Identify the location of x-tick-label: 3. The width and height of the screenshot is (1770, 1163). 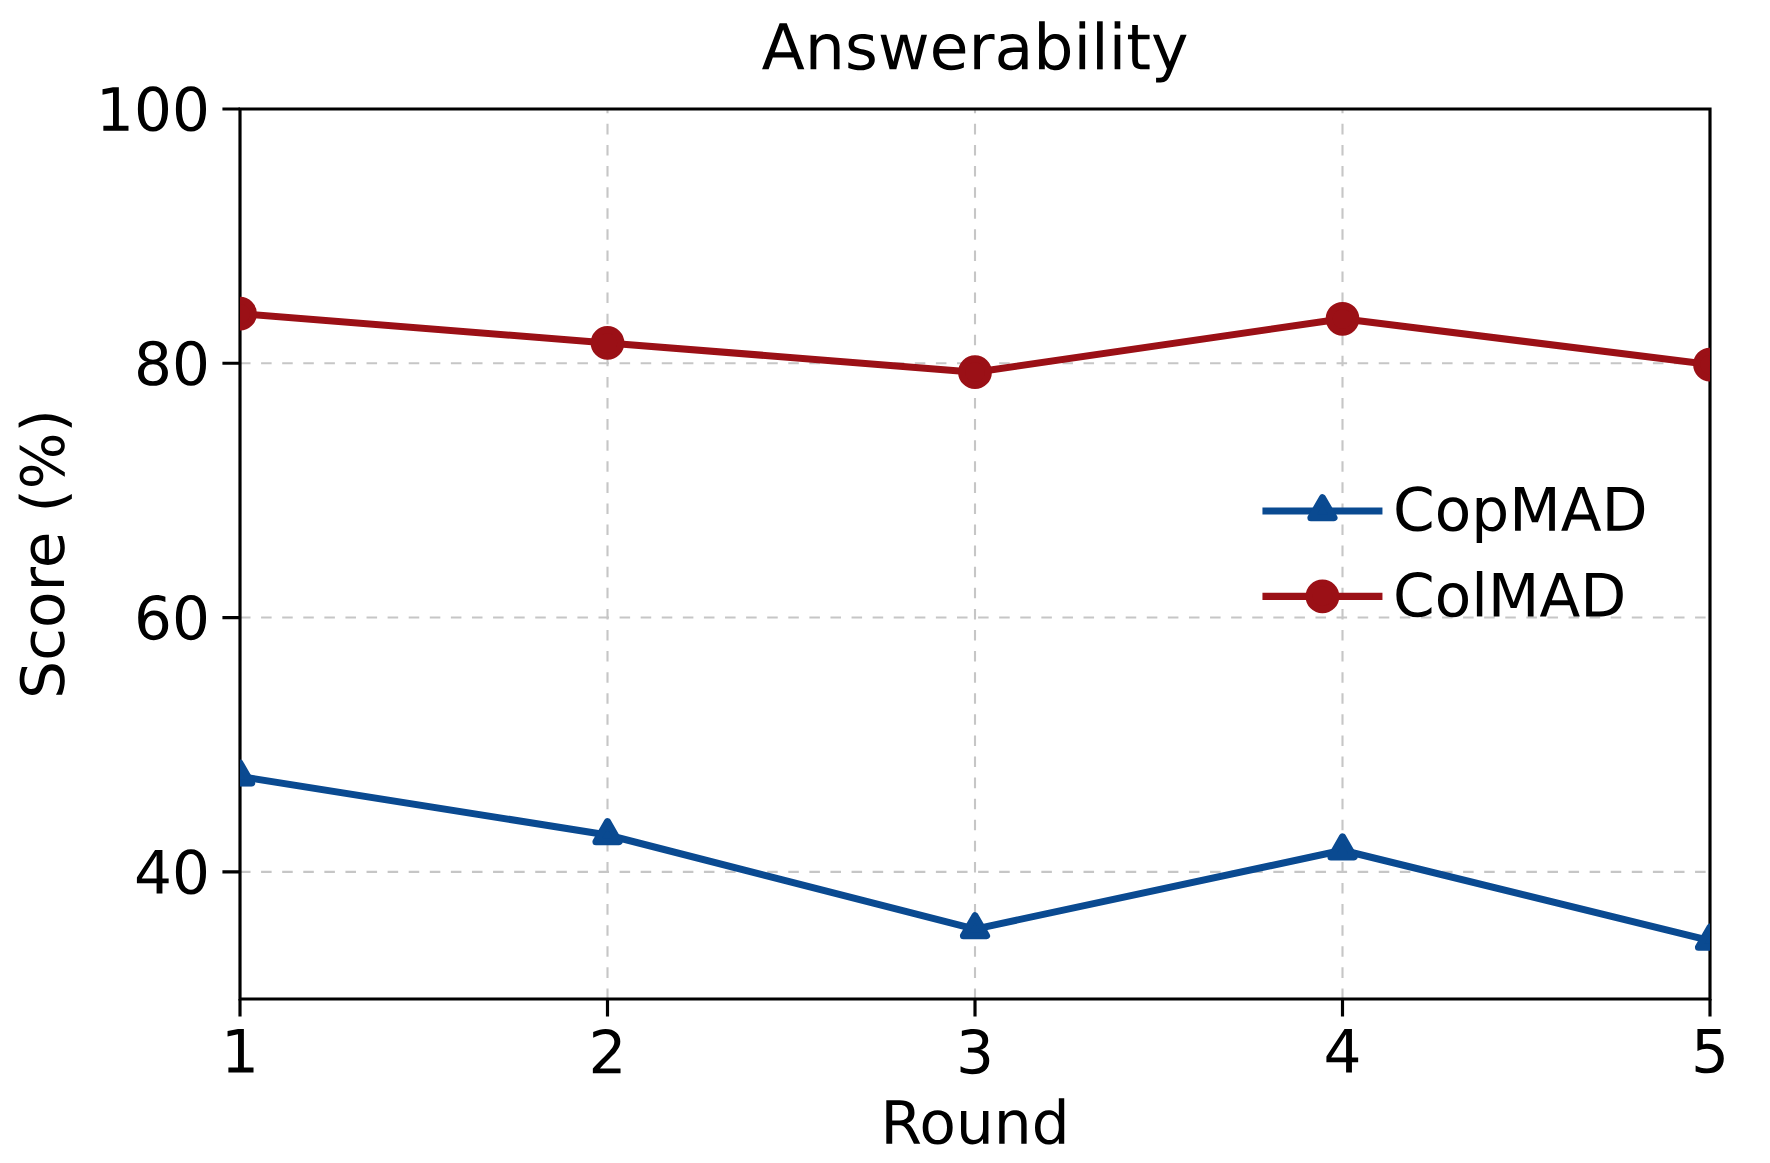
(975, 1051).